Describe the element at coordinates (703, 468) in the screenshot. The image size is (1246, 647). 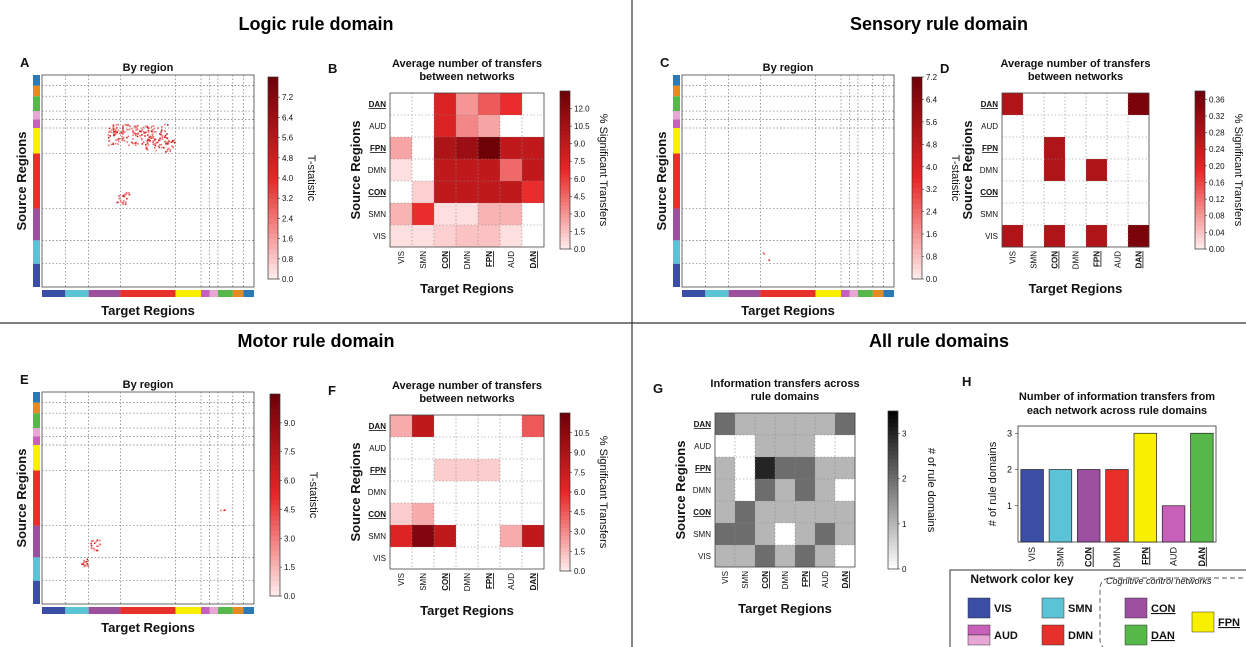
I see `y-tick-label: FPN` at that location.